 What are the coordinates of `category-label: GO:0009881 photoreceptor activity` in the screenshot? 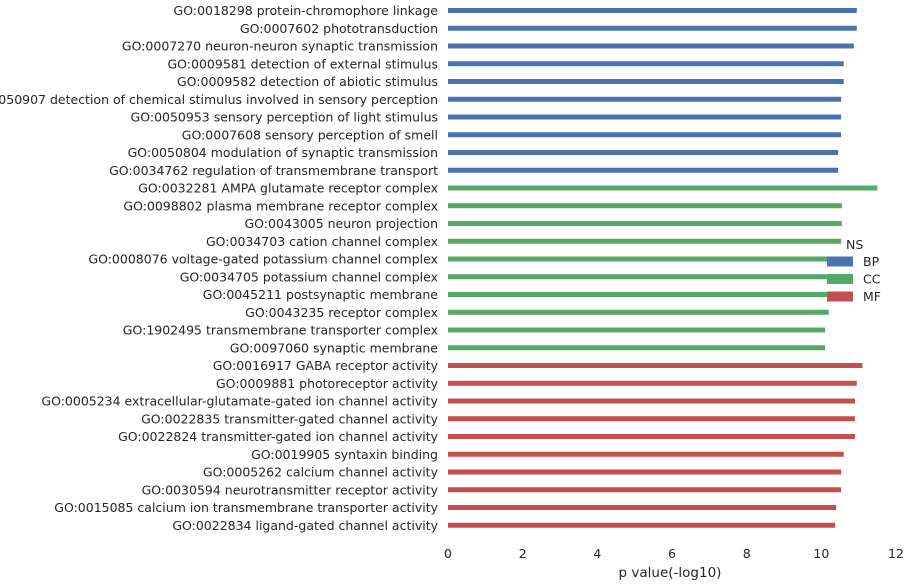 It's located at (327, 383).